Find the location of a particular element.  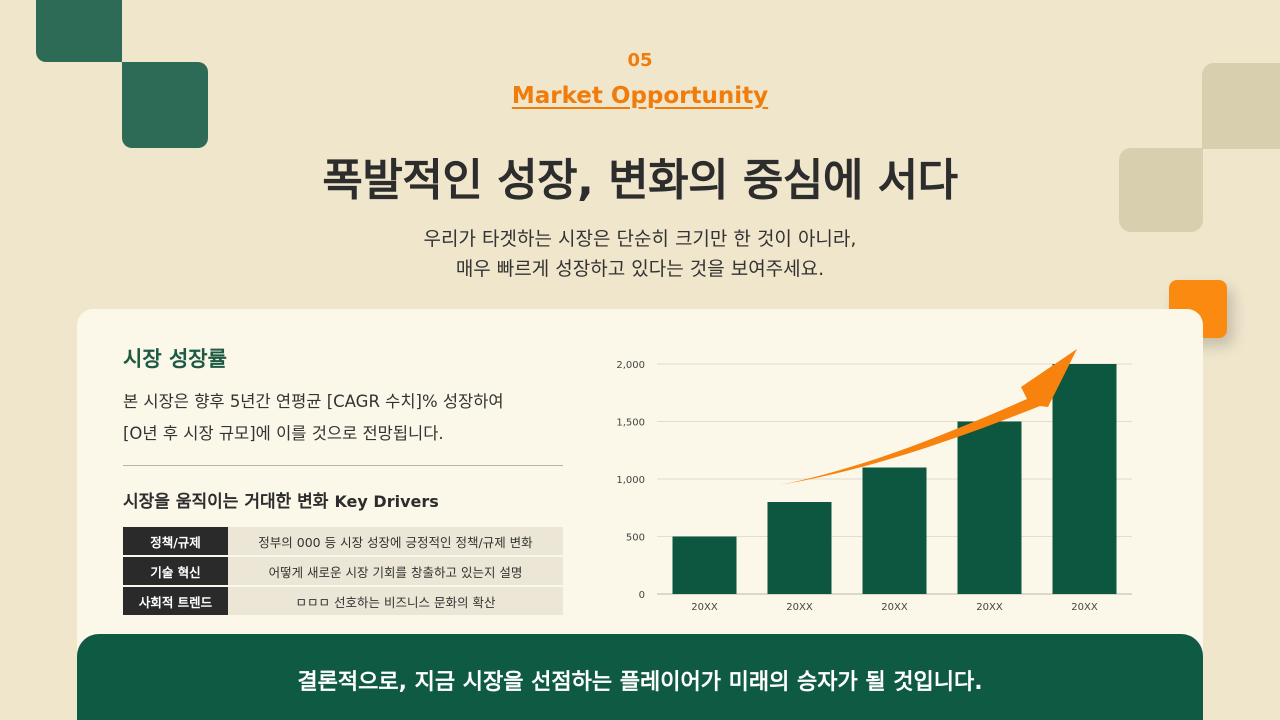

driver-value: ㅁㅁㅁ 선호하는 비즈니스 문화의 확산 is located at coordinates (395, 601).